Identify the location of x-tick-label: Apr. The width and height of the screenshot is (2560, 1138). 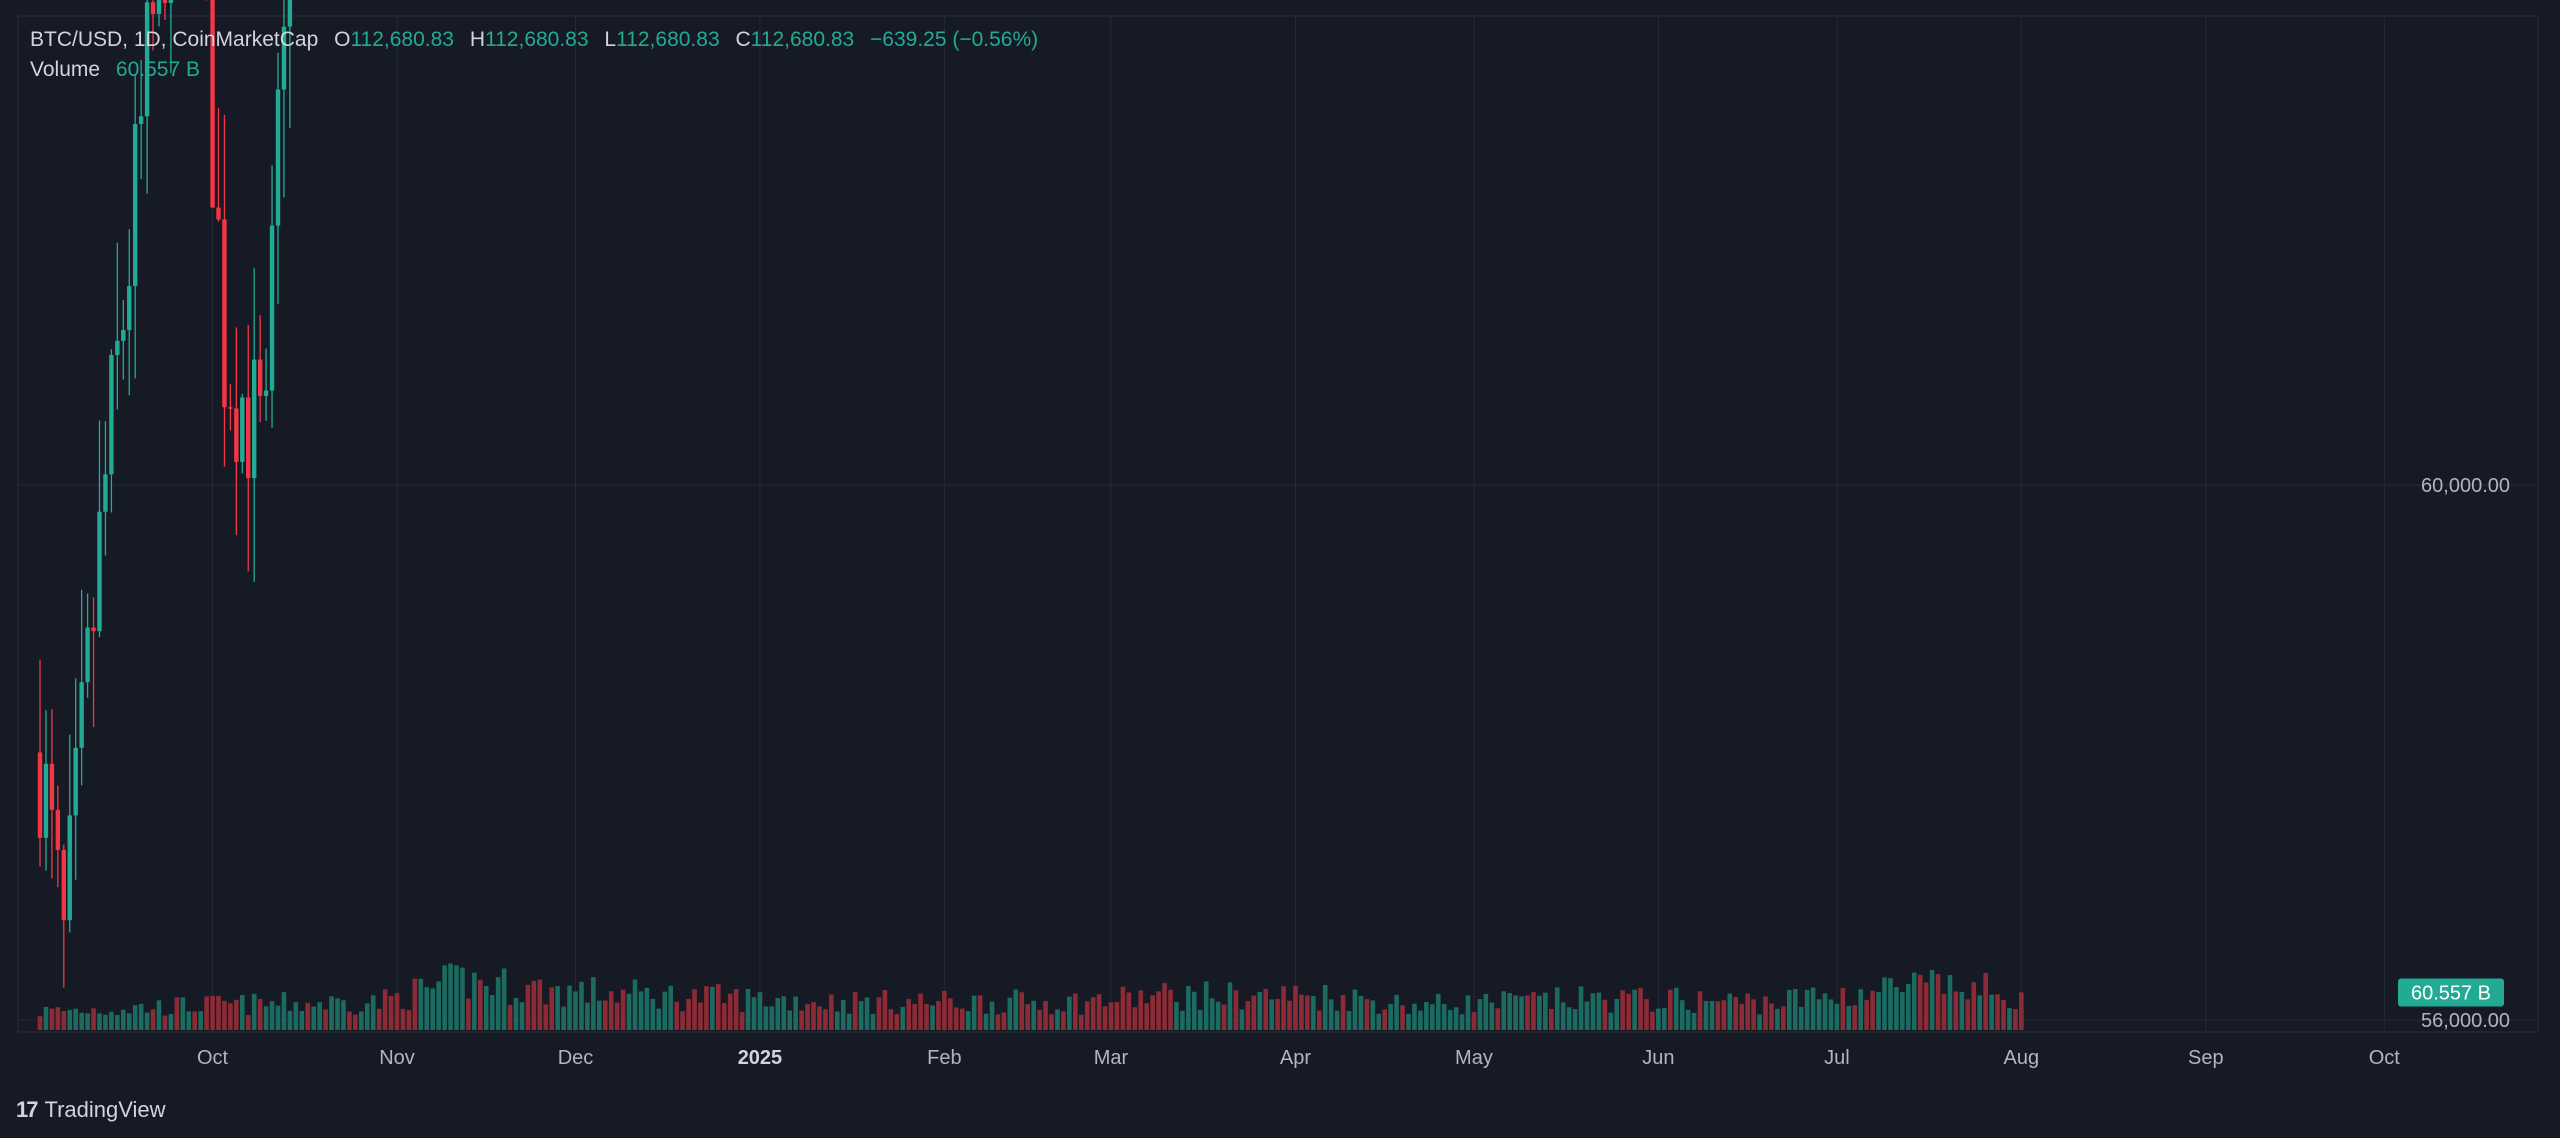
(1295, 1058).